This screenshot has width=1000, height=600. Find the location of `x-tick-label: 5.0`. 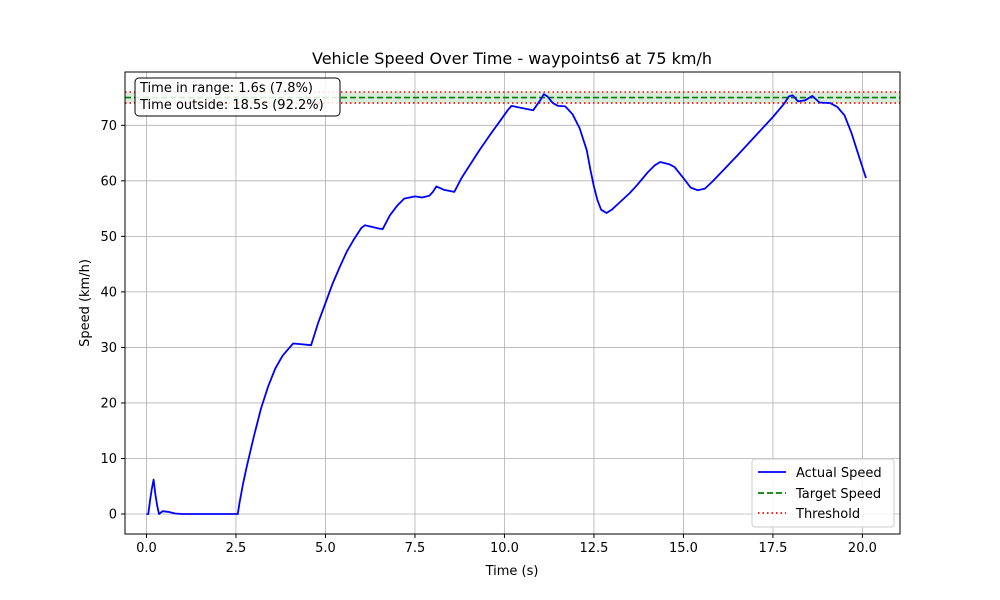

x-tick-label: 5.0 is located at coordinates (325, 548).